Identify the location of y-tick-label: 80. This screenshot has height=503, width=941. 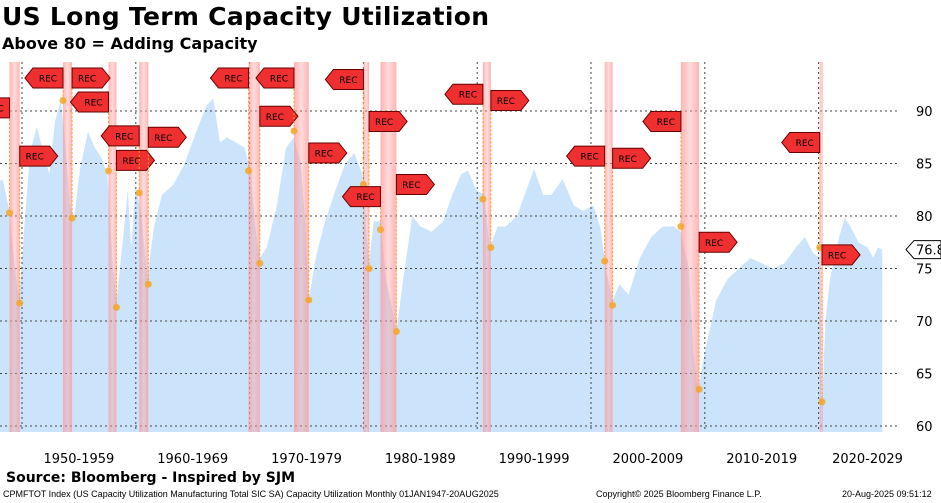
(924, 217).